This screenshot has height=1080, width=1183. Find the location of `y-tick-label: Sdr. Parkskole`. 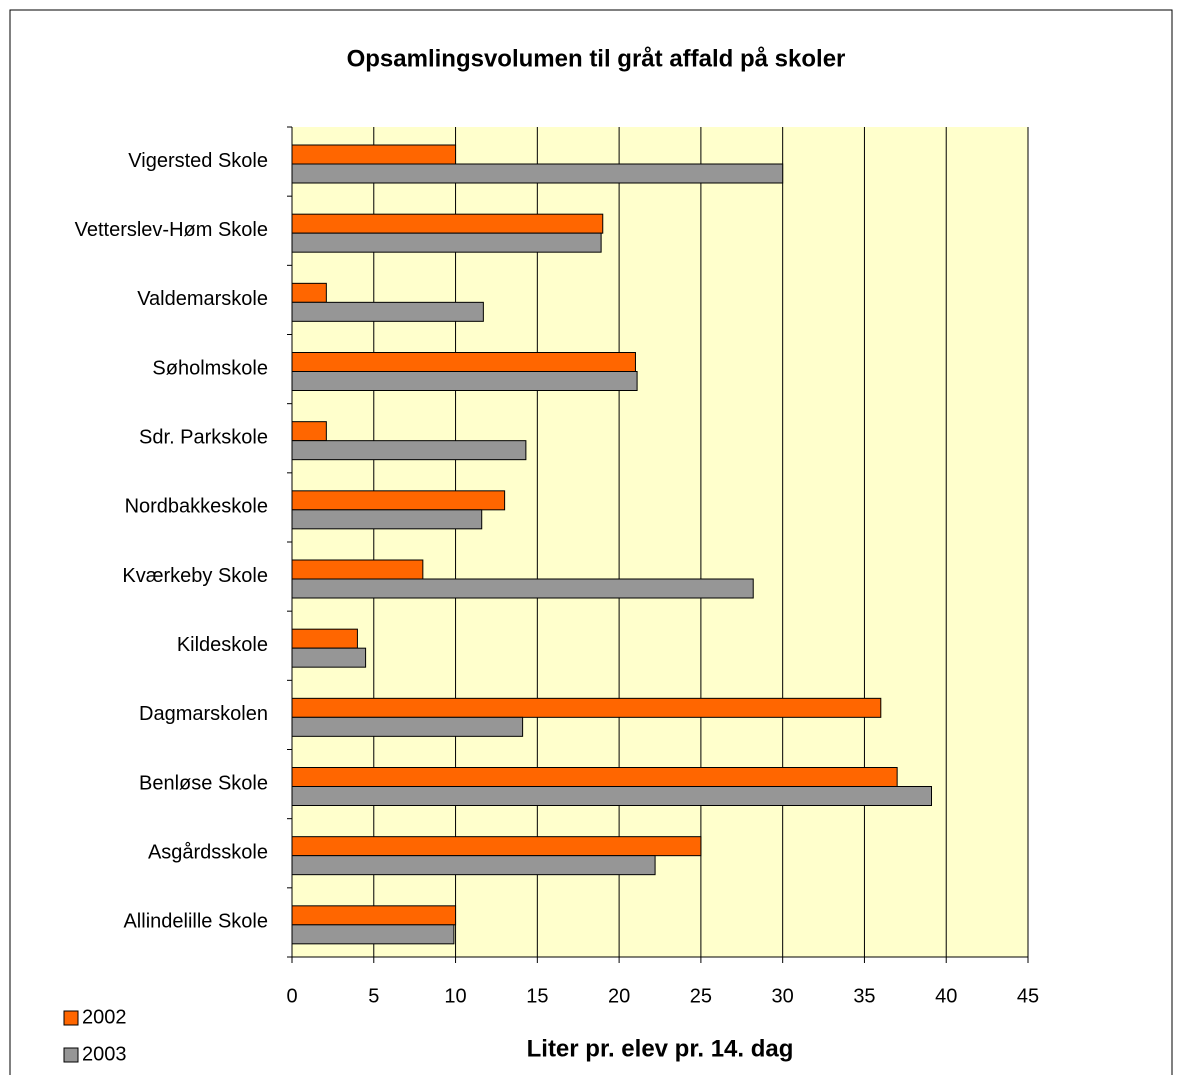

y-tick-label: Sdr. Parkskole is located at coordinates (203, 438).